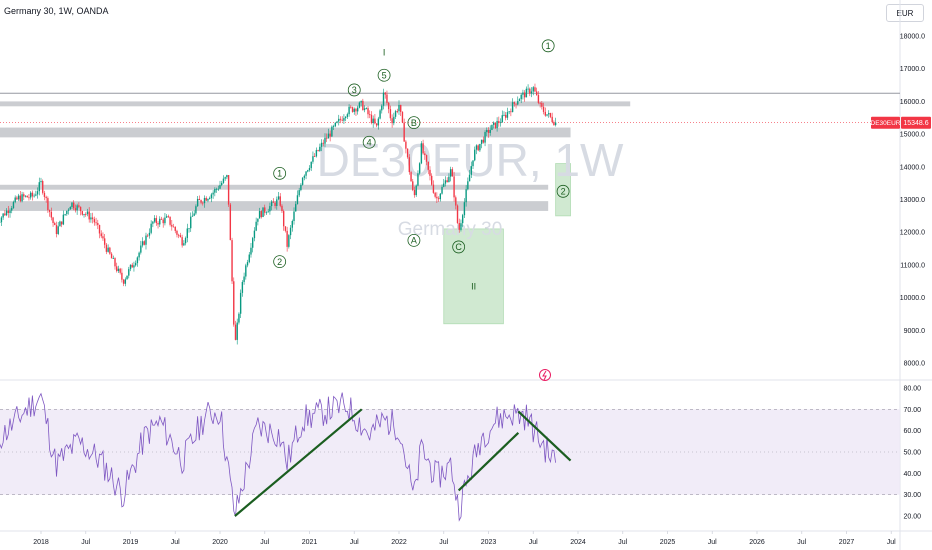  What do you see at coordinates (414, 241) in the screenshot?
I see `wave-label: A` at bounding box center [414, 241].